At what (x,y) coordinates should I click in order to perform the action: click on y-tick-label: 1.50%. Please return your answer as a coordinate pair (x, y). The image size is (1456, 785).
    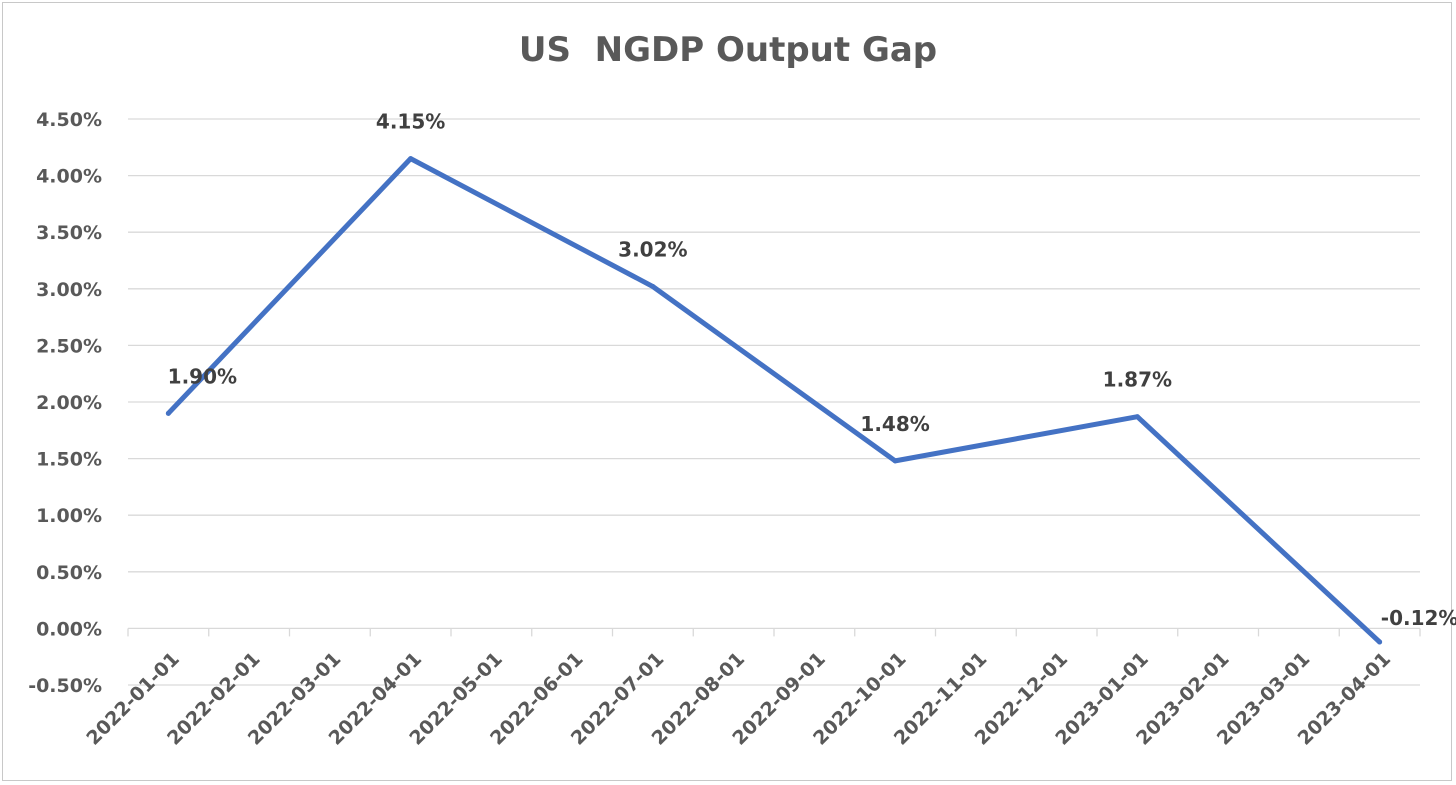
    Looking at the image, I should click on (69, 460).